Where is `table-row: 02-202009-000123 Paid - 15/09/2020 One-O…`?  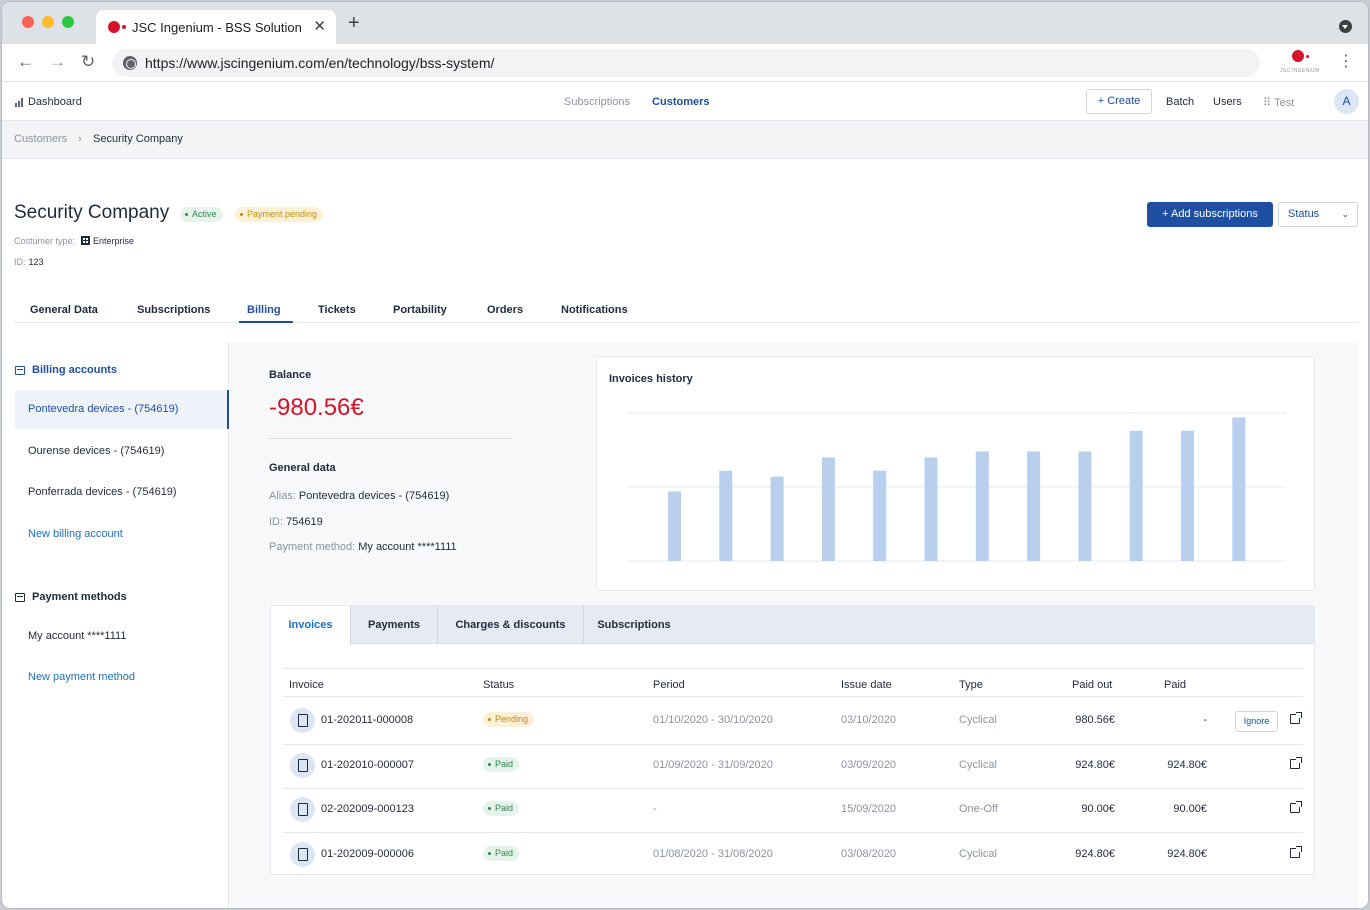
table-row: 02-202009-000123 Paid - 15/09/2020 One-O… is located at coordinates (793, 809).